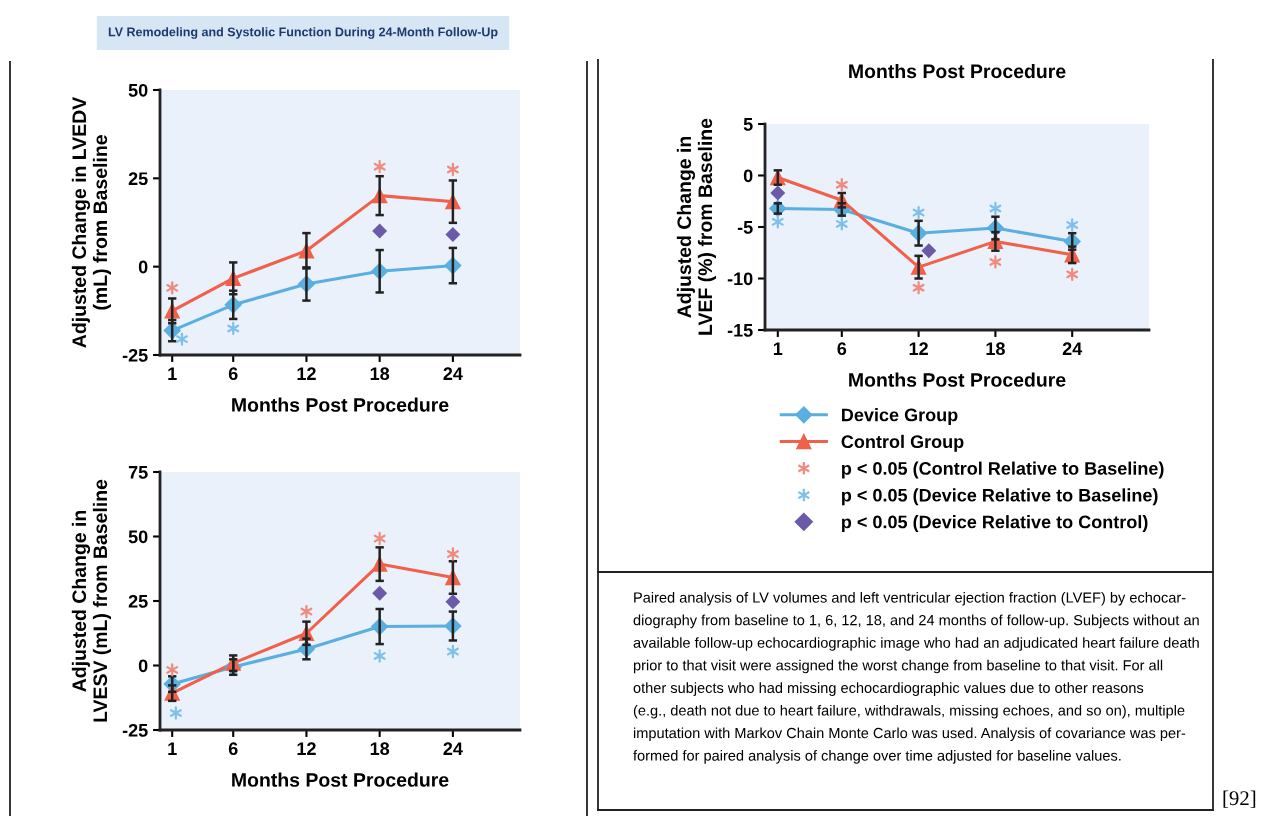  What do you see at coordinates (957, 71) in the screenshot?
I see `text: Months Post Procedure` at bounding box center [957, 71].